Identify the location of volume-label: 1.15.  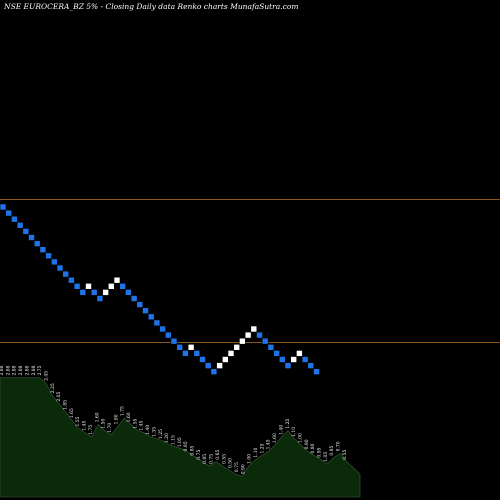
(173, 440).